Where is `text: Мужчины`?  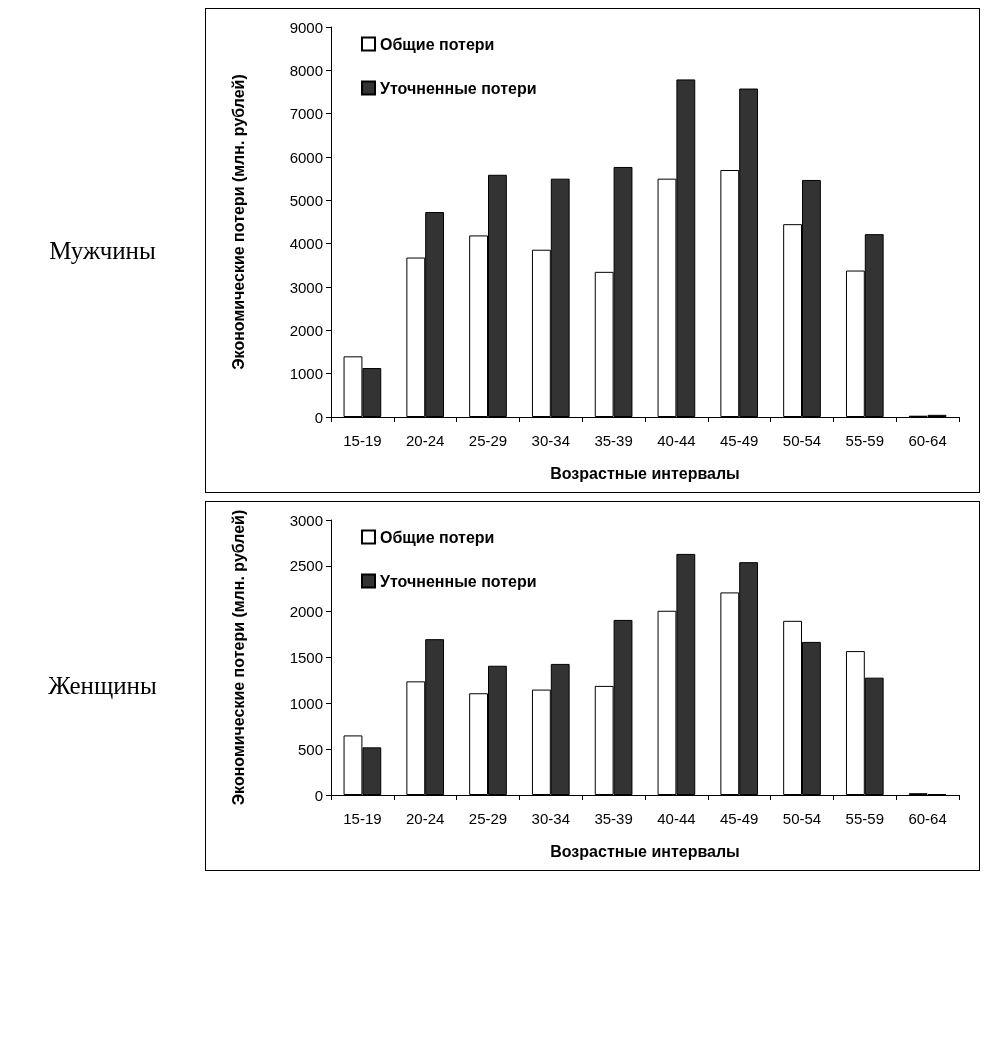 text: Мужчины is located at coordinates (102, 250).